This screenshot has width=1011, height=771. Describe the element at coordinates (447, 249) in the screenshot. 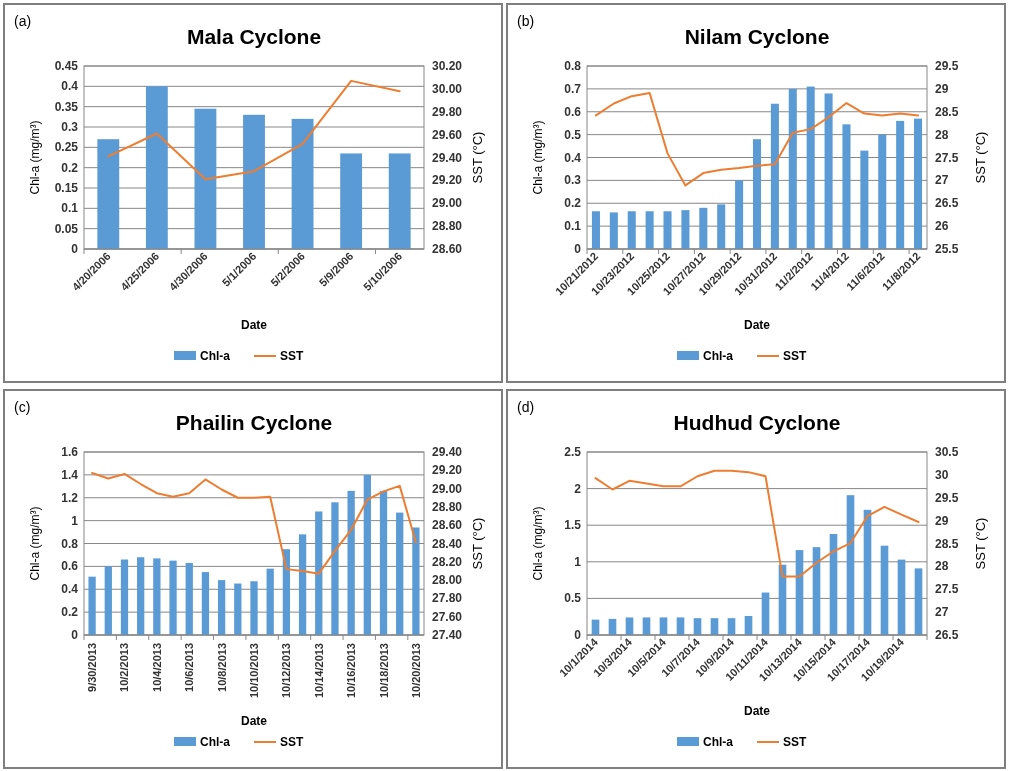

I see `y2-tick-label: 28.60` at that location.